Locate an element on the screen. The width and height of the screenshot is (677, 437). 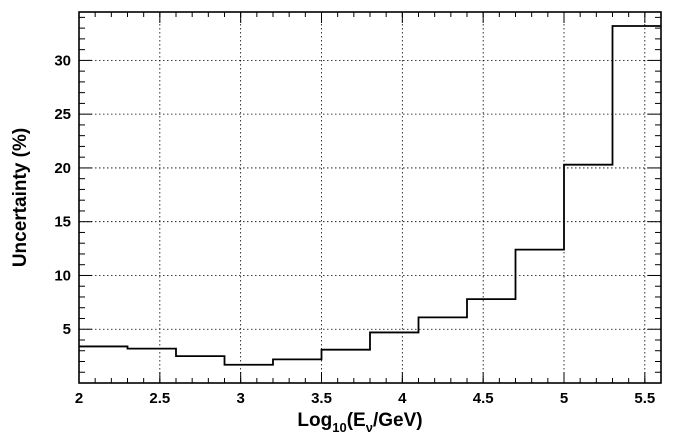
y-tick-label: 20 is located at coordinates (62, 168).